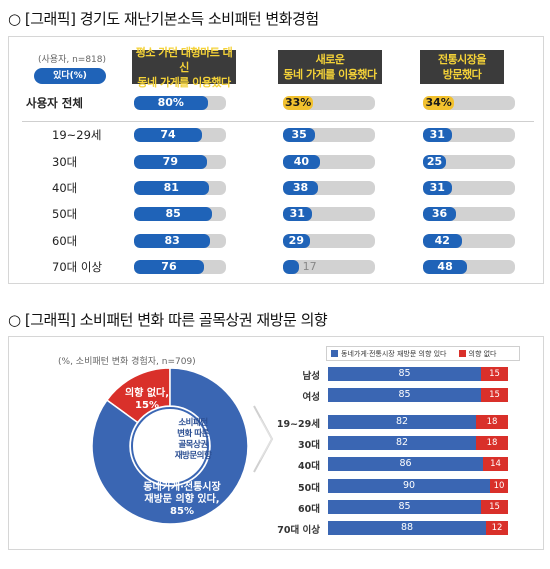 The width and height of the screenshot is (550, 569). Describe the element at coordinates (263, 439) in the screenshot. I see `arrow-icon` at that location.